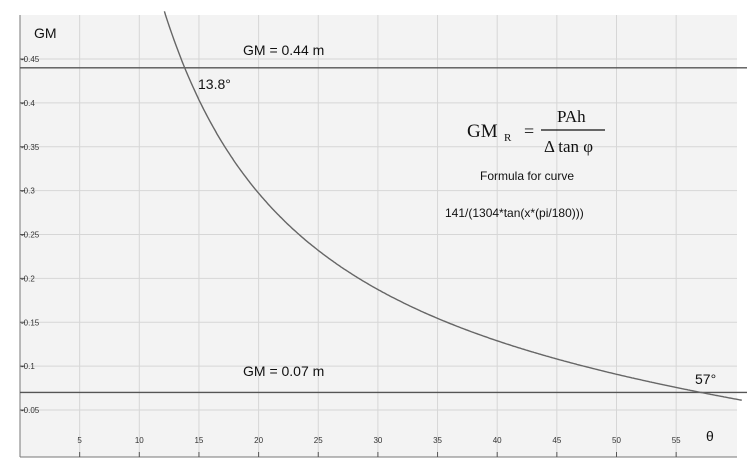  Describe the element at coordinates (283, 371) in the screenshot. I see `hline-label-lower: GM = 0.07 m` at that location.